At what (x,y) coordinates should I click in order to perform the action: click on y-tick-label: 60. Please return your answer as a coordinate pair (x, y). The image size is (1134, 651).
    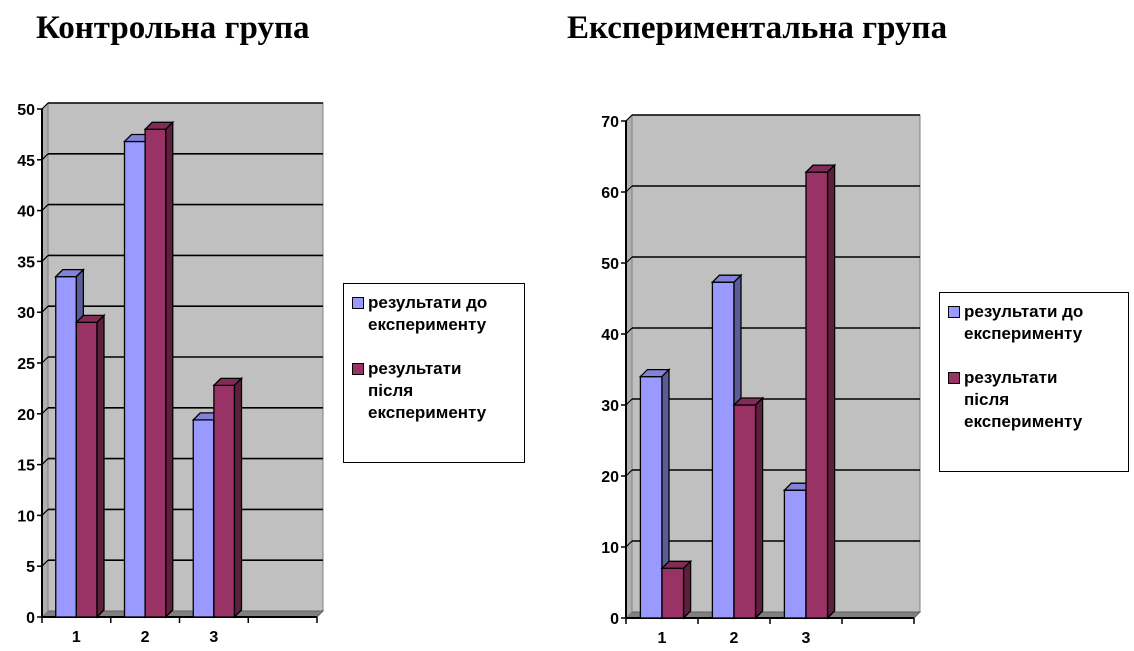
    Looking at the image, I should click on (610, 193).